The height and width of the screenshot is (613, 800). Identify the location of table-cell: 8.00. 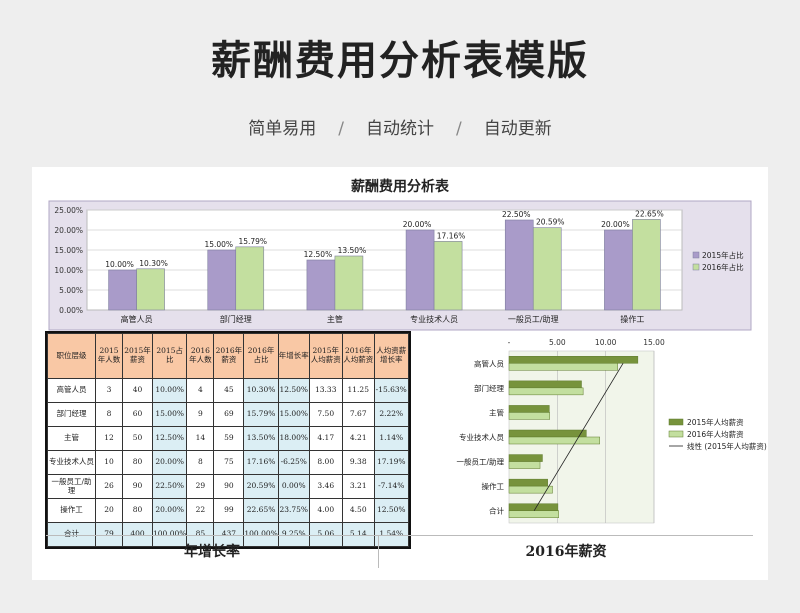
(325, 462).